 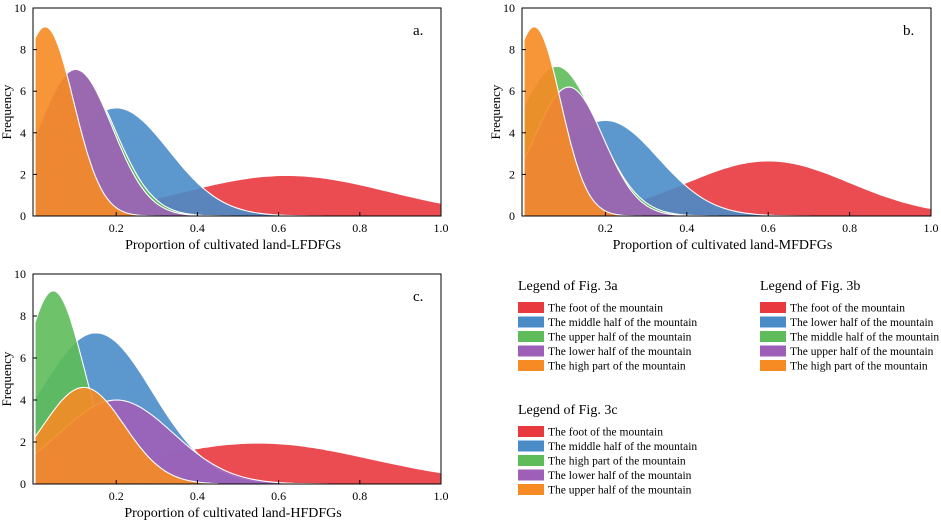 I want to click on legend-title: Legend of Fig. 3b, so click(x=810, y=286).